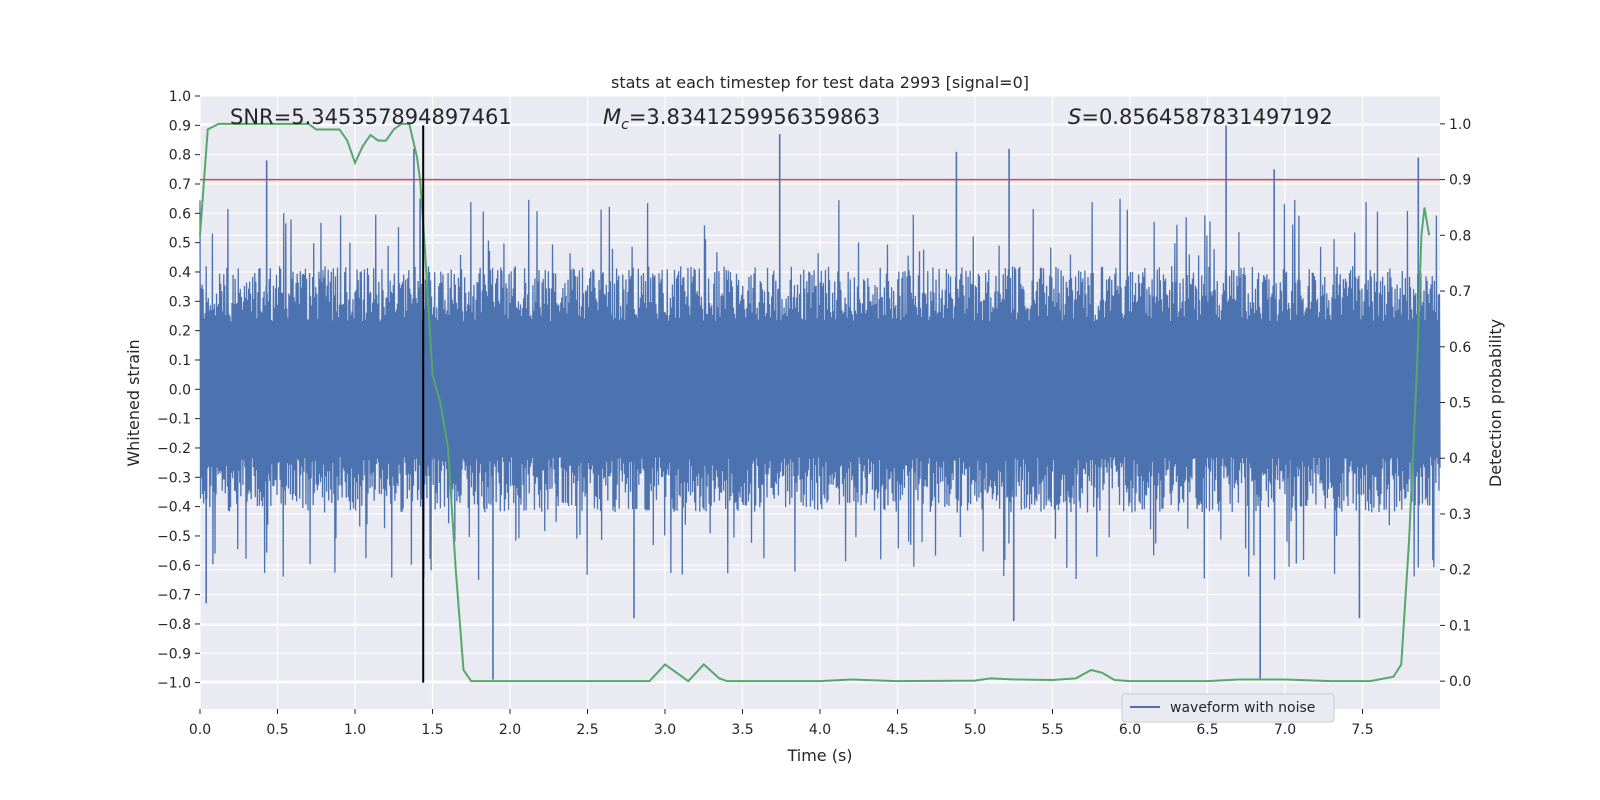  Describe the element at coordinates (174, 537) in the screenshot. I see `y-left-tick-label-15: −0.5` at that location.